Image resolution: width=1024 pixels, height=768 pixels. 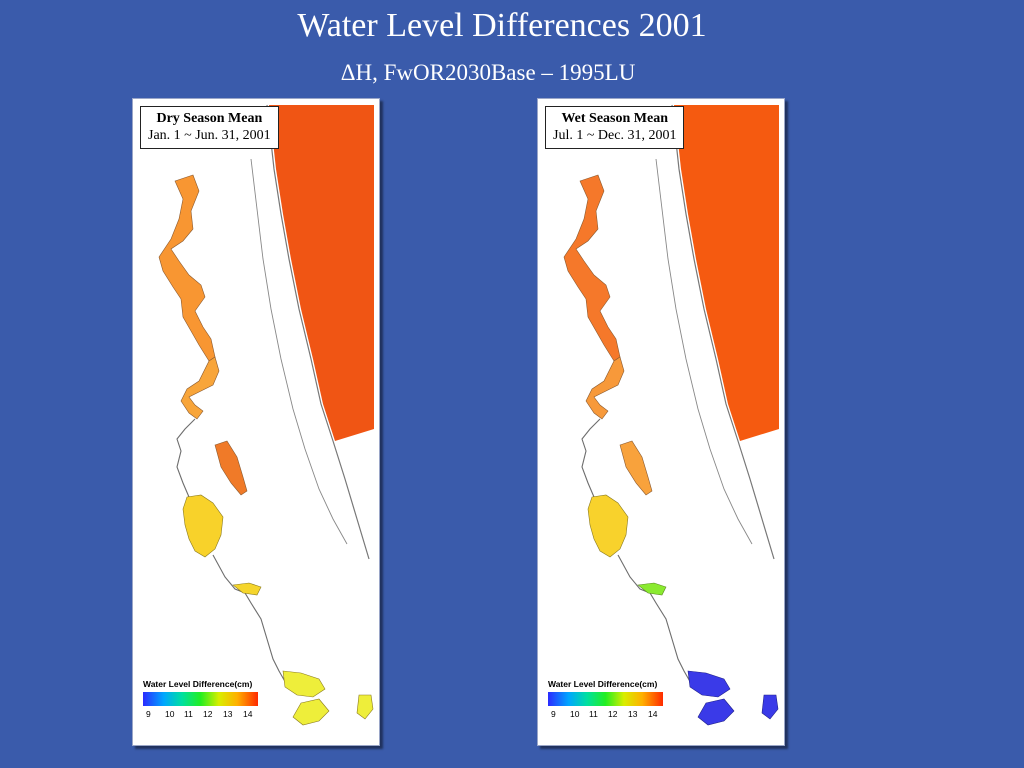 What do you see at coordinates (502, 25) in the screenshot?
I see `slide-title: Water Level Differences 2001` at bounding box center [502, 25].